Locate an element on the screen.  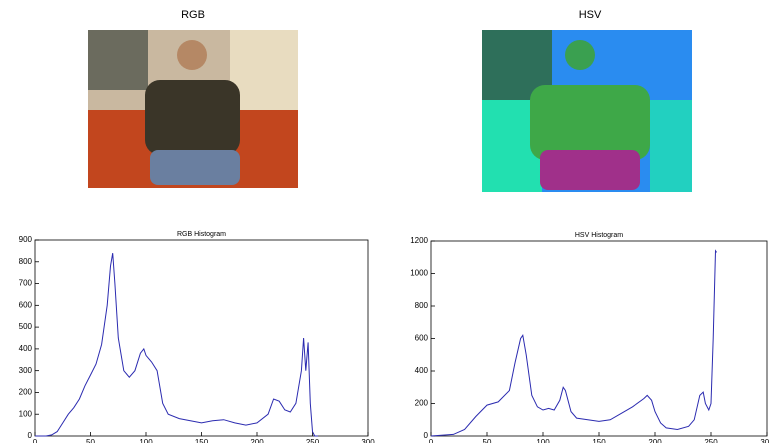
chart-title: RGB Histogram is located at coordinates (201, 234).